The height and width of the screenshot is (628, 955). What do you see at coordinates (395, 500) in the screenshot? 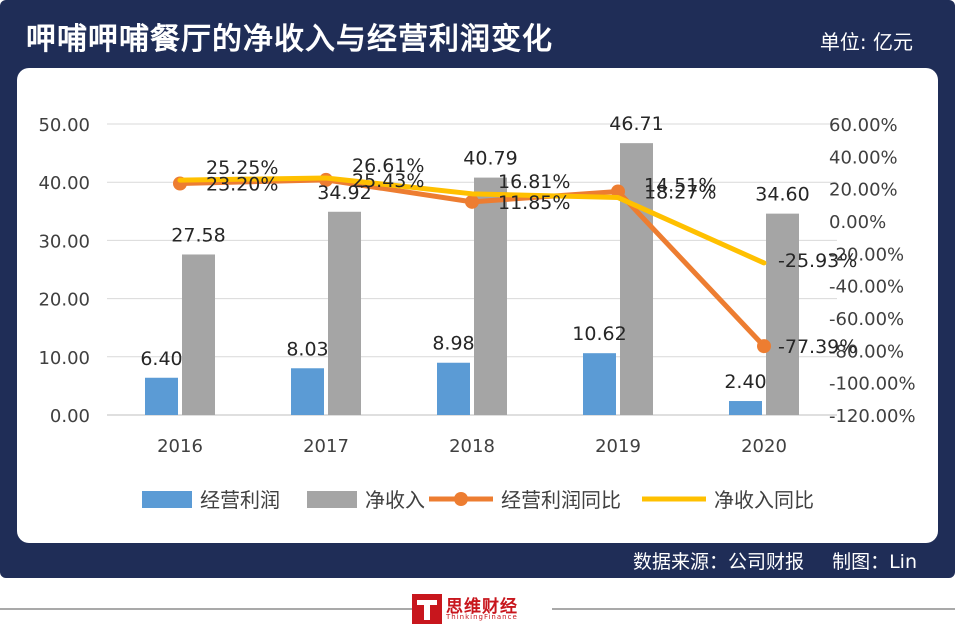
I see `legend-label: 净收入` at bounding box center [395, 500].